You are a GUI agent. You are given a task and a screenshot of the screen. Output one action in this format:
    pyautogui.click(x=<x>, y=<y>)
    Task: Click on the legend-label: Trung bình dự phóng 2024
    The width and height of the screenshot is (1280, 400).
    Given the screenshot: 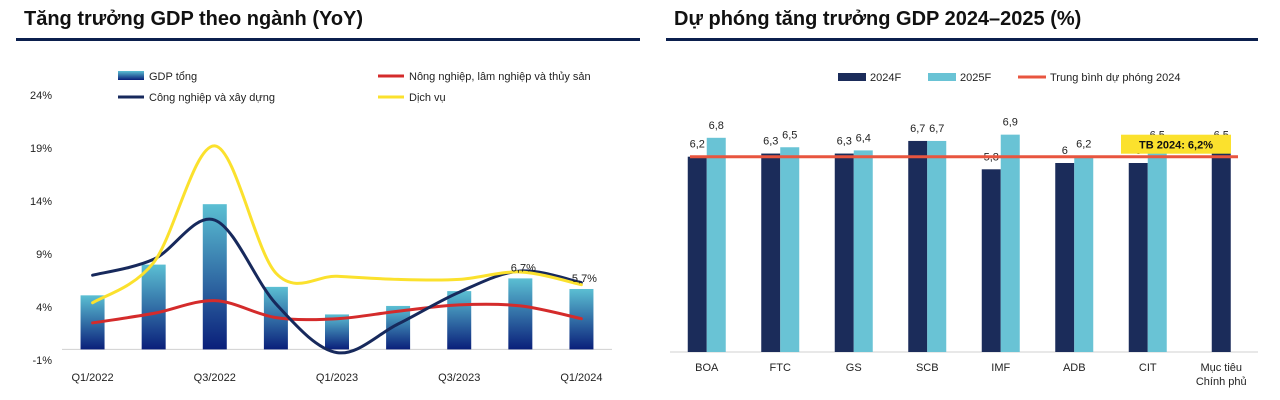 What is the action you would take?
    pyautogui.click(x=1115, y=78)
    